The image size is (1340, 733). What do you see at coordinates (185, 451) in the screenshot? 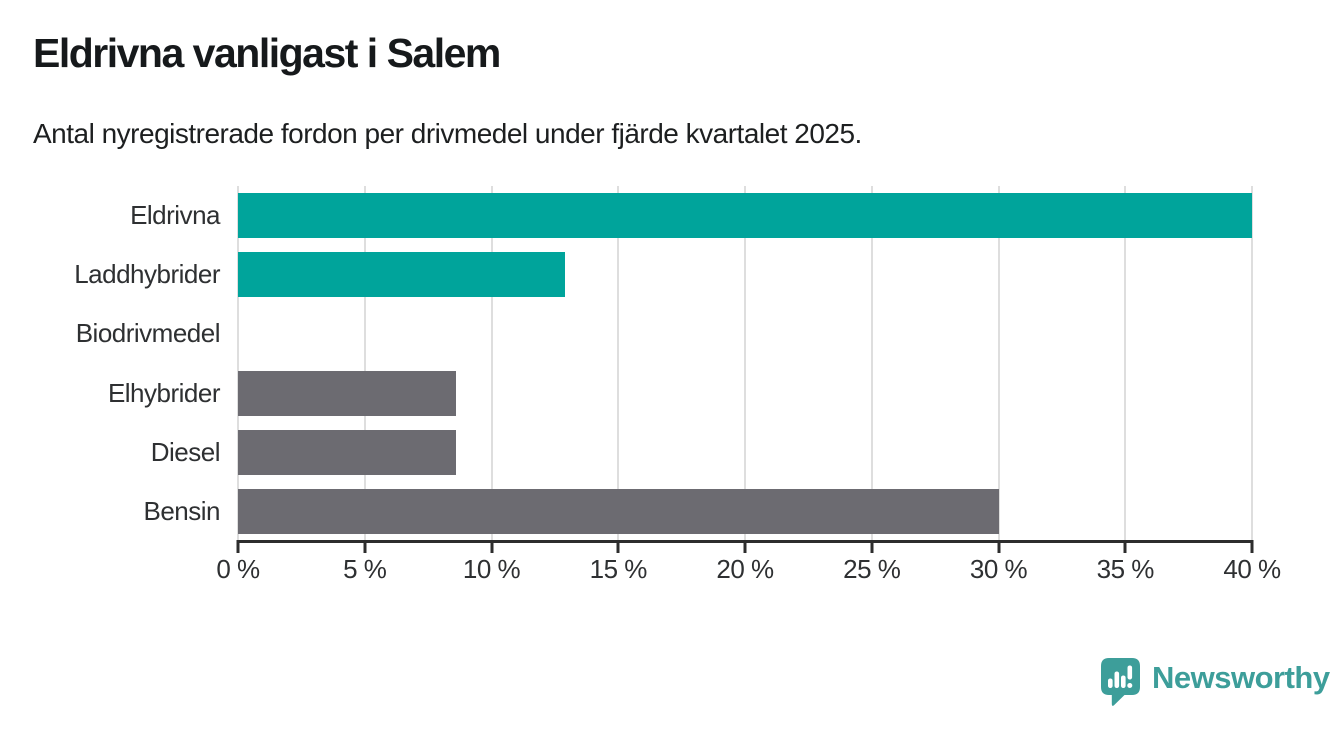
I see `category-label-diesel: Diesel` at bounding box center [185, 451].